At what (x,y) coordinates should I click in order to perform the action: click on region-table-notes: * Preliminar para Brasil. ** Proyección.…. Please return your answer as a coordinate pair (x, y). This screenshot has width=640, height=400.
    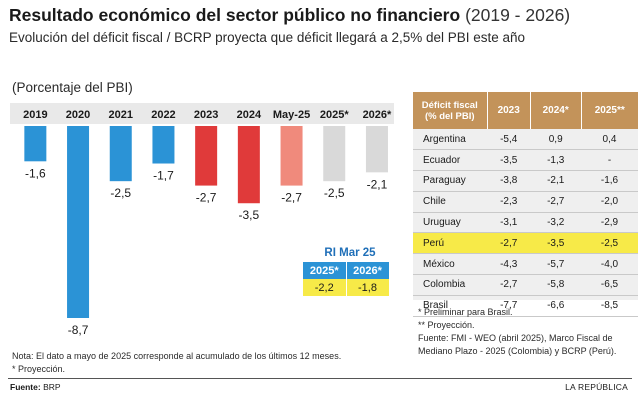
    Looking at the image, I should click on (525, 332).